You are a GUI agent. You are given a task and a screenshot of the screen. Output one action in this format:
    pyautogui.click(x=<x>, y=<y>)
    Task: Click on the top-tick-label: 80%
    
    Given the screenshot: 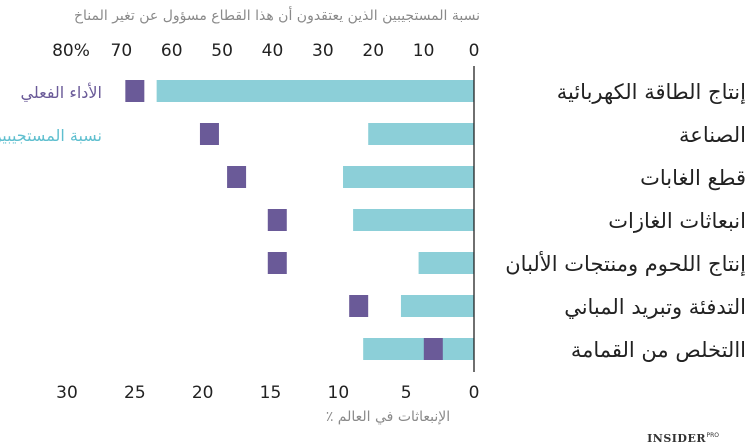 What is the action you would take?
    pyautogui.click(x=71, y=51)
    